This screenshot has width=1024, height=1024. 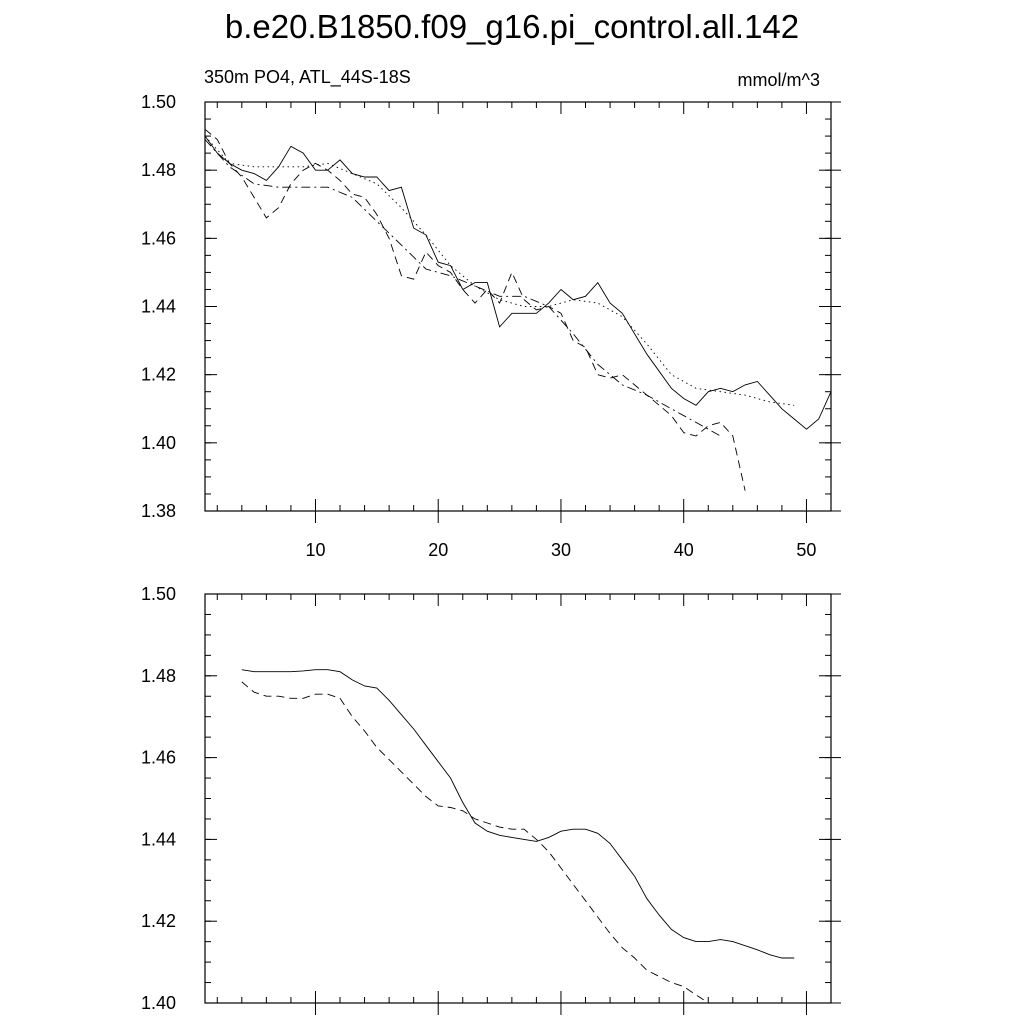 I want to click on x-tick-label: 30, so click(x=561, y=550).